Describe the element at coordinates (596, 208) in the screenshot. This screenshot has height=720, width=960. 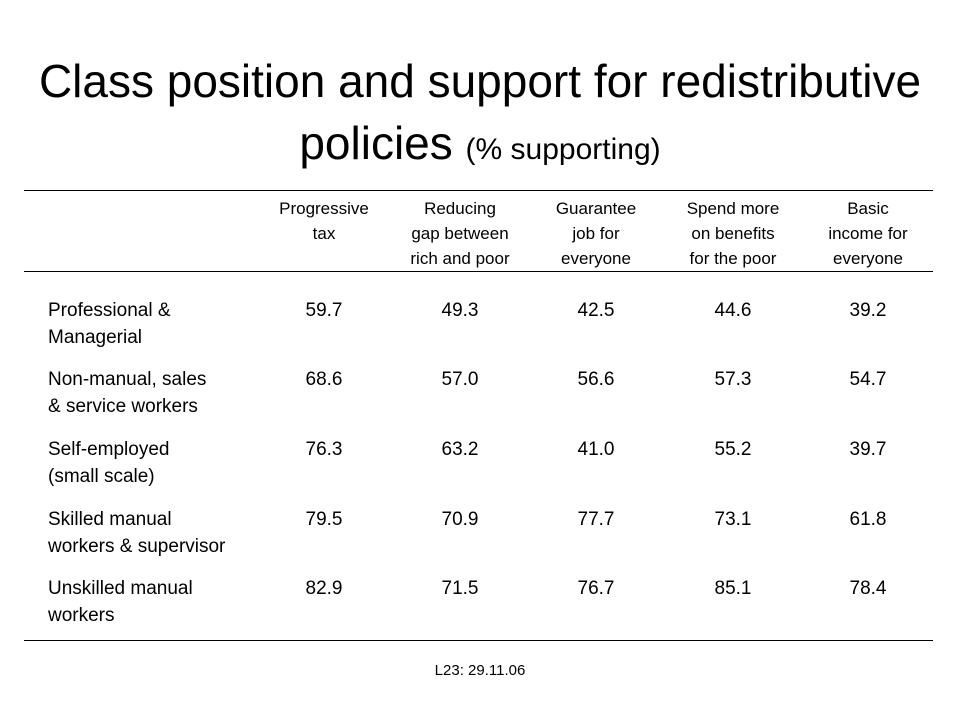
I see `column-header-line: Guarantee` at that location.